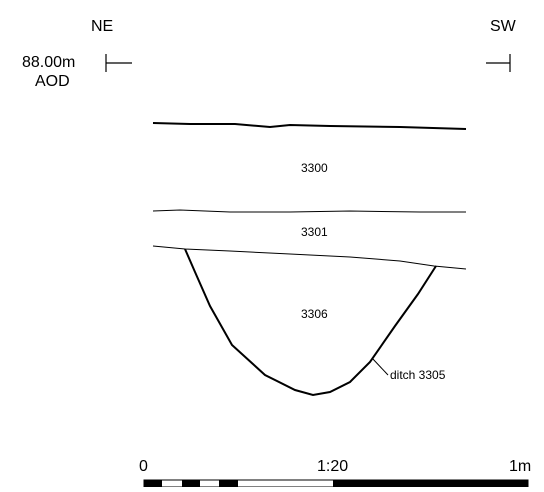 This screenshot has width=544, height=492. I want to click on scale-end-label: 1m, so click(520, 466).